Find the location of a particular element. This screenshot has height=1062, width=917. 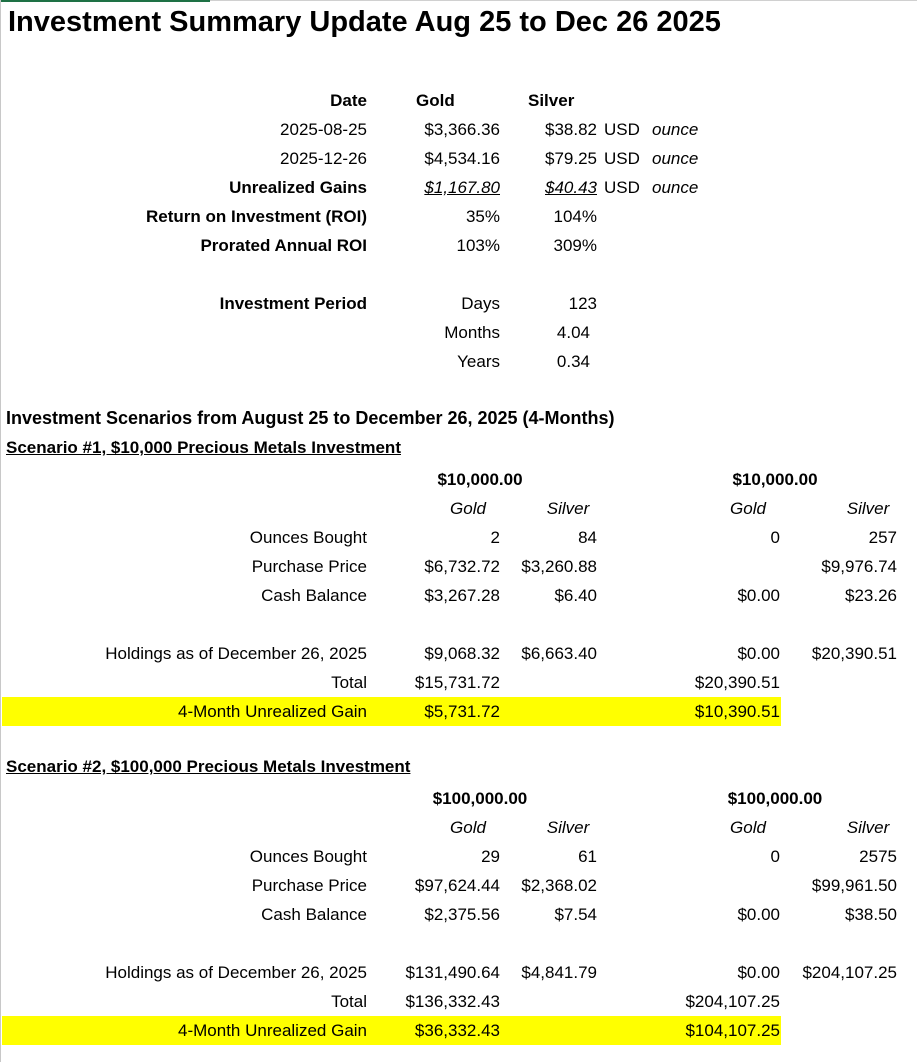

gridline is located at coordinates (0, 531).